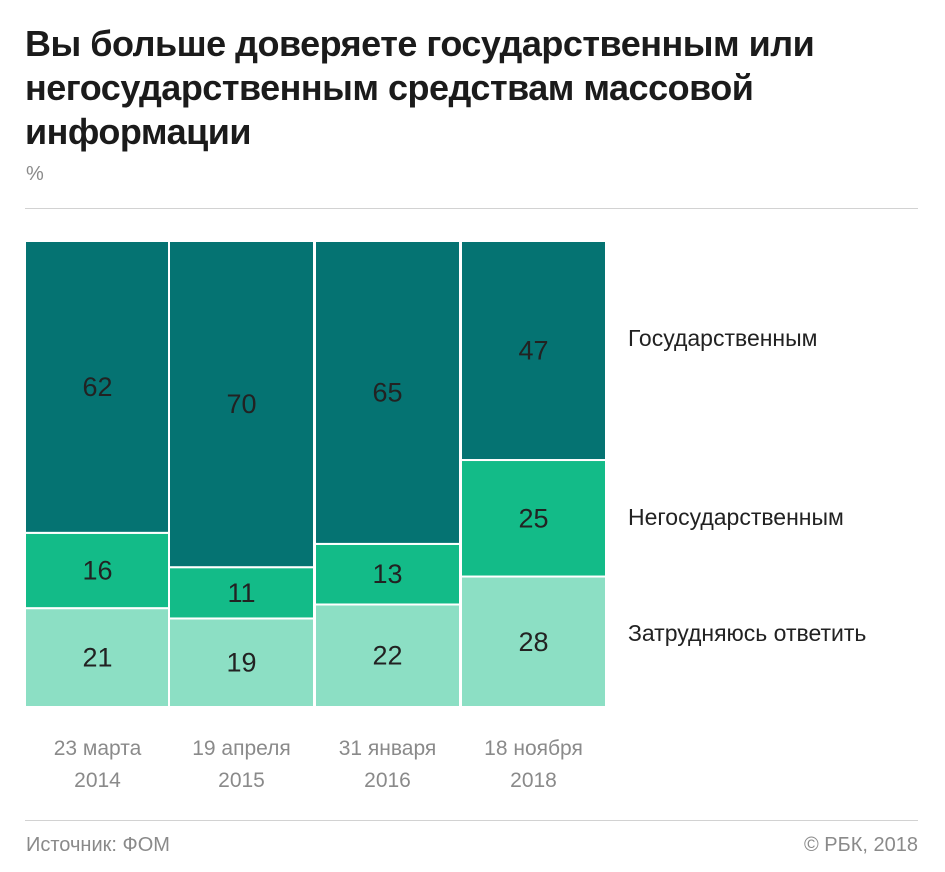 The width and height of the screenshot is (945, 872). I want to click on x-tick-label-2-line-1: 19 апреля, so click(241, 748).